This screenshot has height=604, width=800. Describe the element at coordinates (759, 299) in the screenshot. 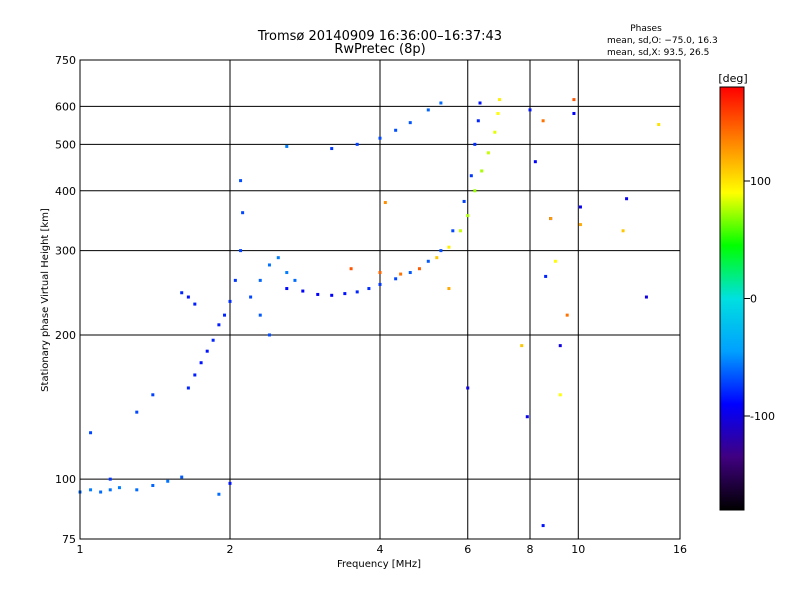

I see `colorbar-ticks: 100 0 -100` at that location.